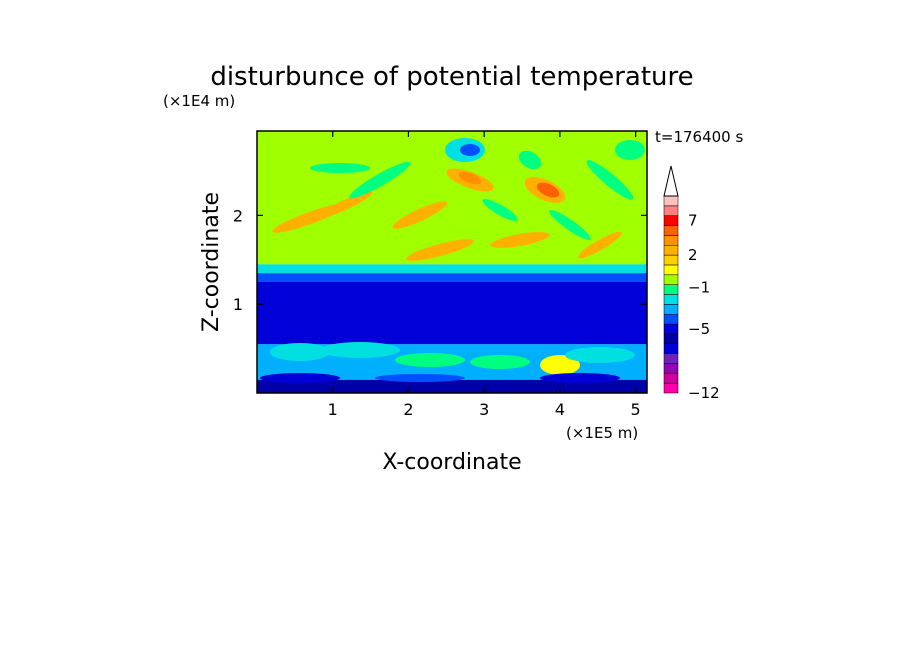 The image size is (904, 654). I want to click on y-unit-label: (×1E4 m), so click(199, 101).